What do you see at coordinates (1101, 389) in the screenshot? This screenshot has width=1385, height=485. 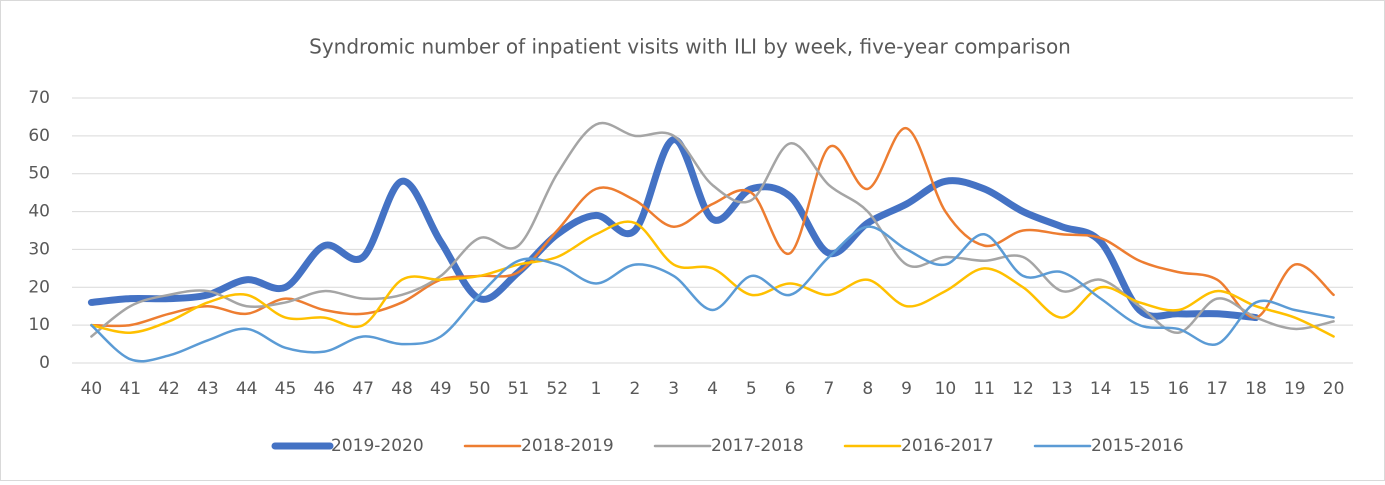 I see `x-tick-label: 14` at bounding box center [1101, 389].